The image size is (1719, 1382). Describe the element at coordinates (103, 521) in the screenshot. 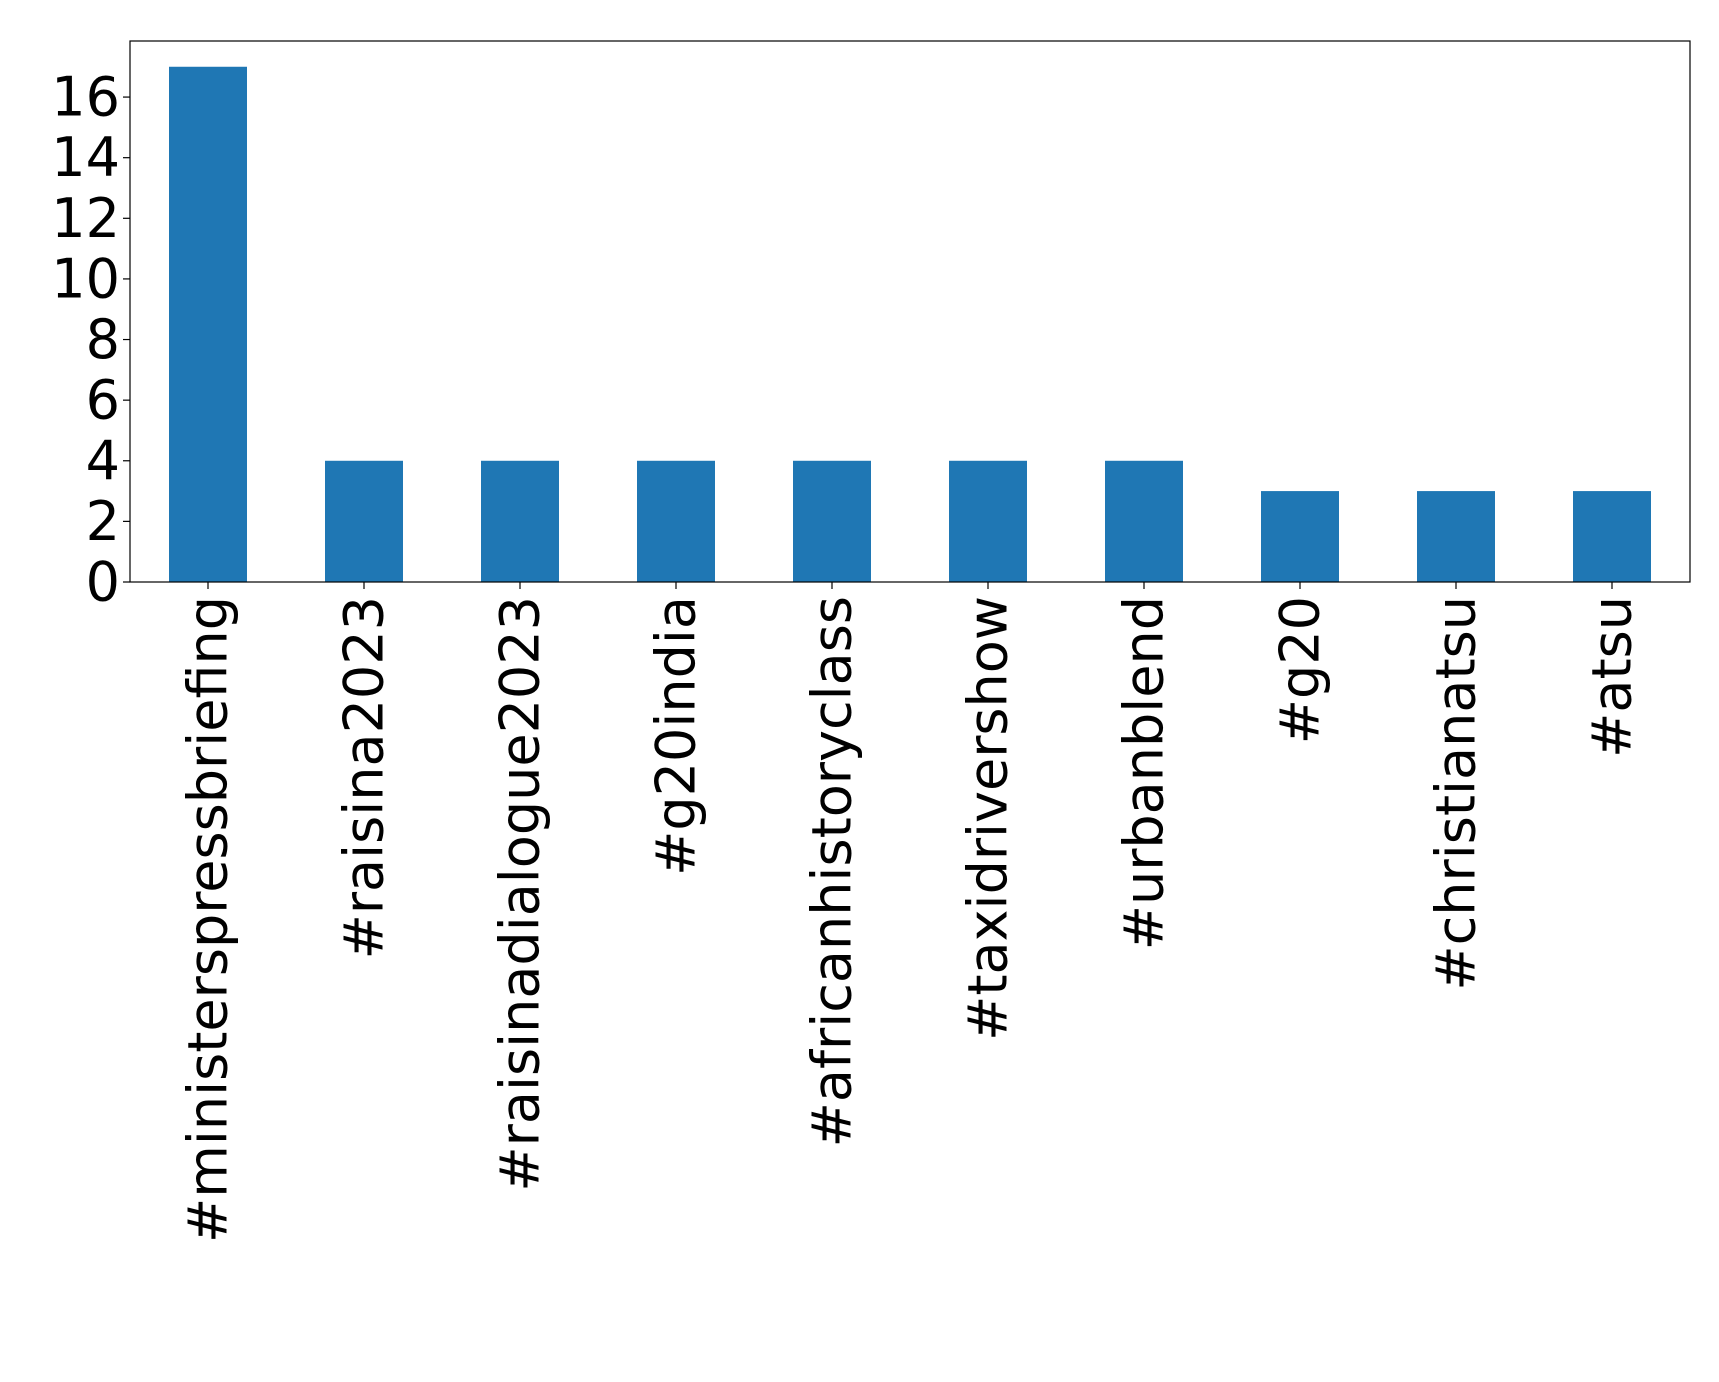

I see `y-tick-label-1: 2` at that location.